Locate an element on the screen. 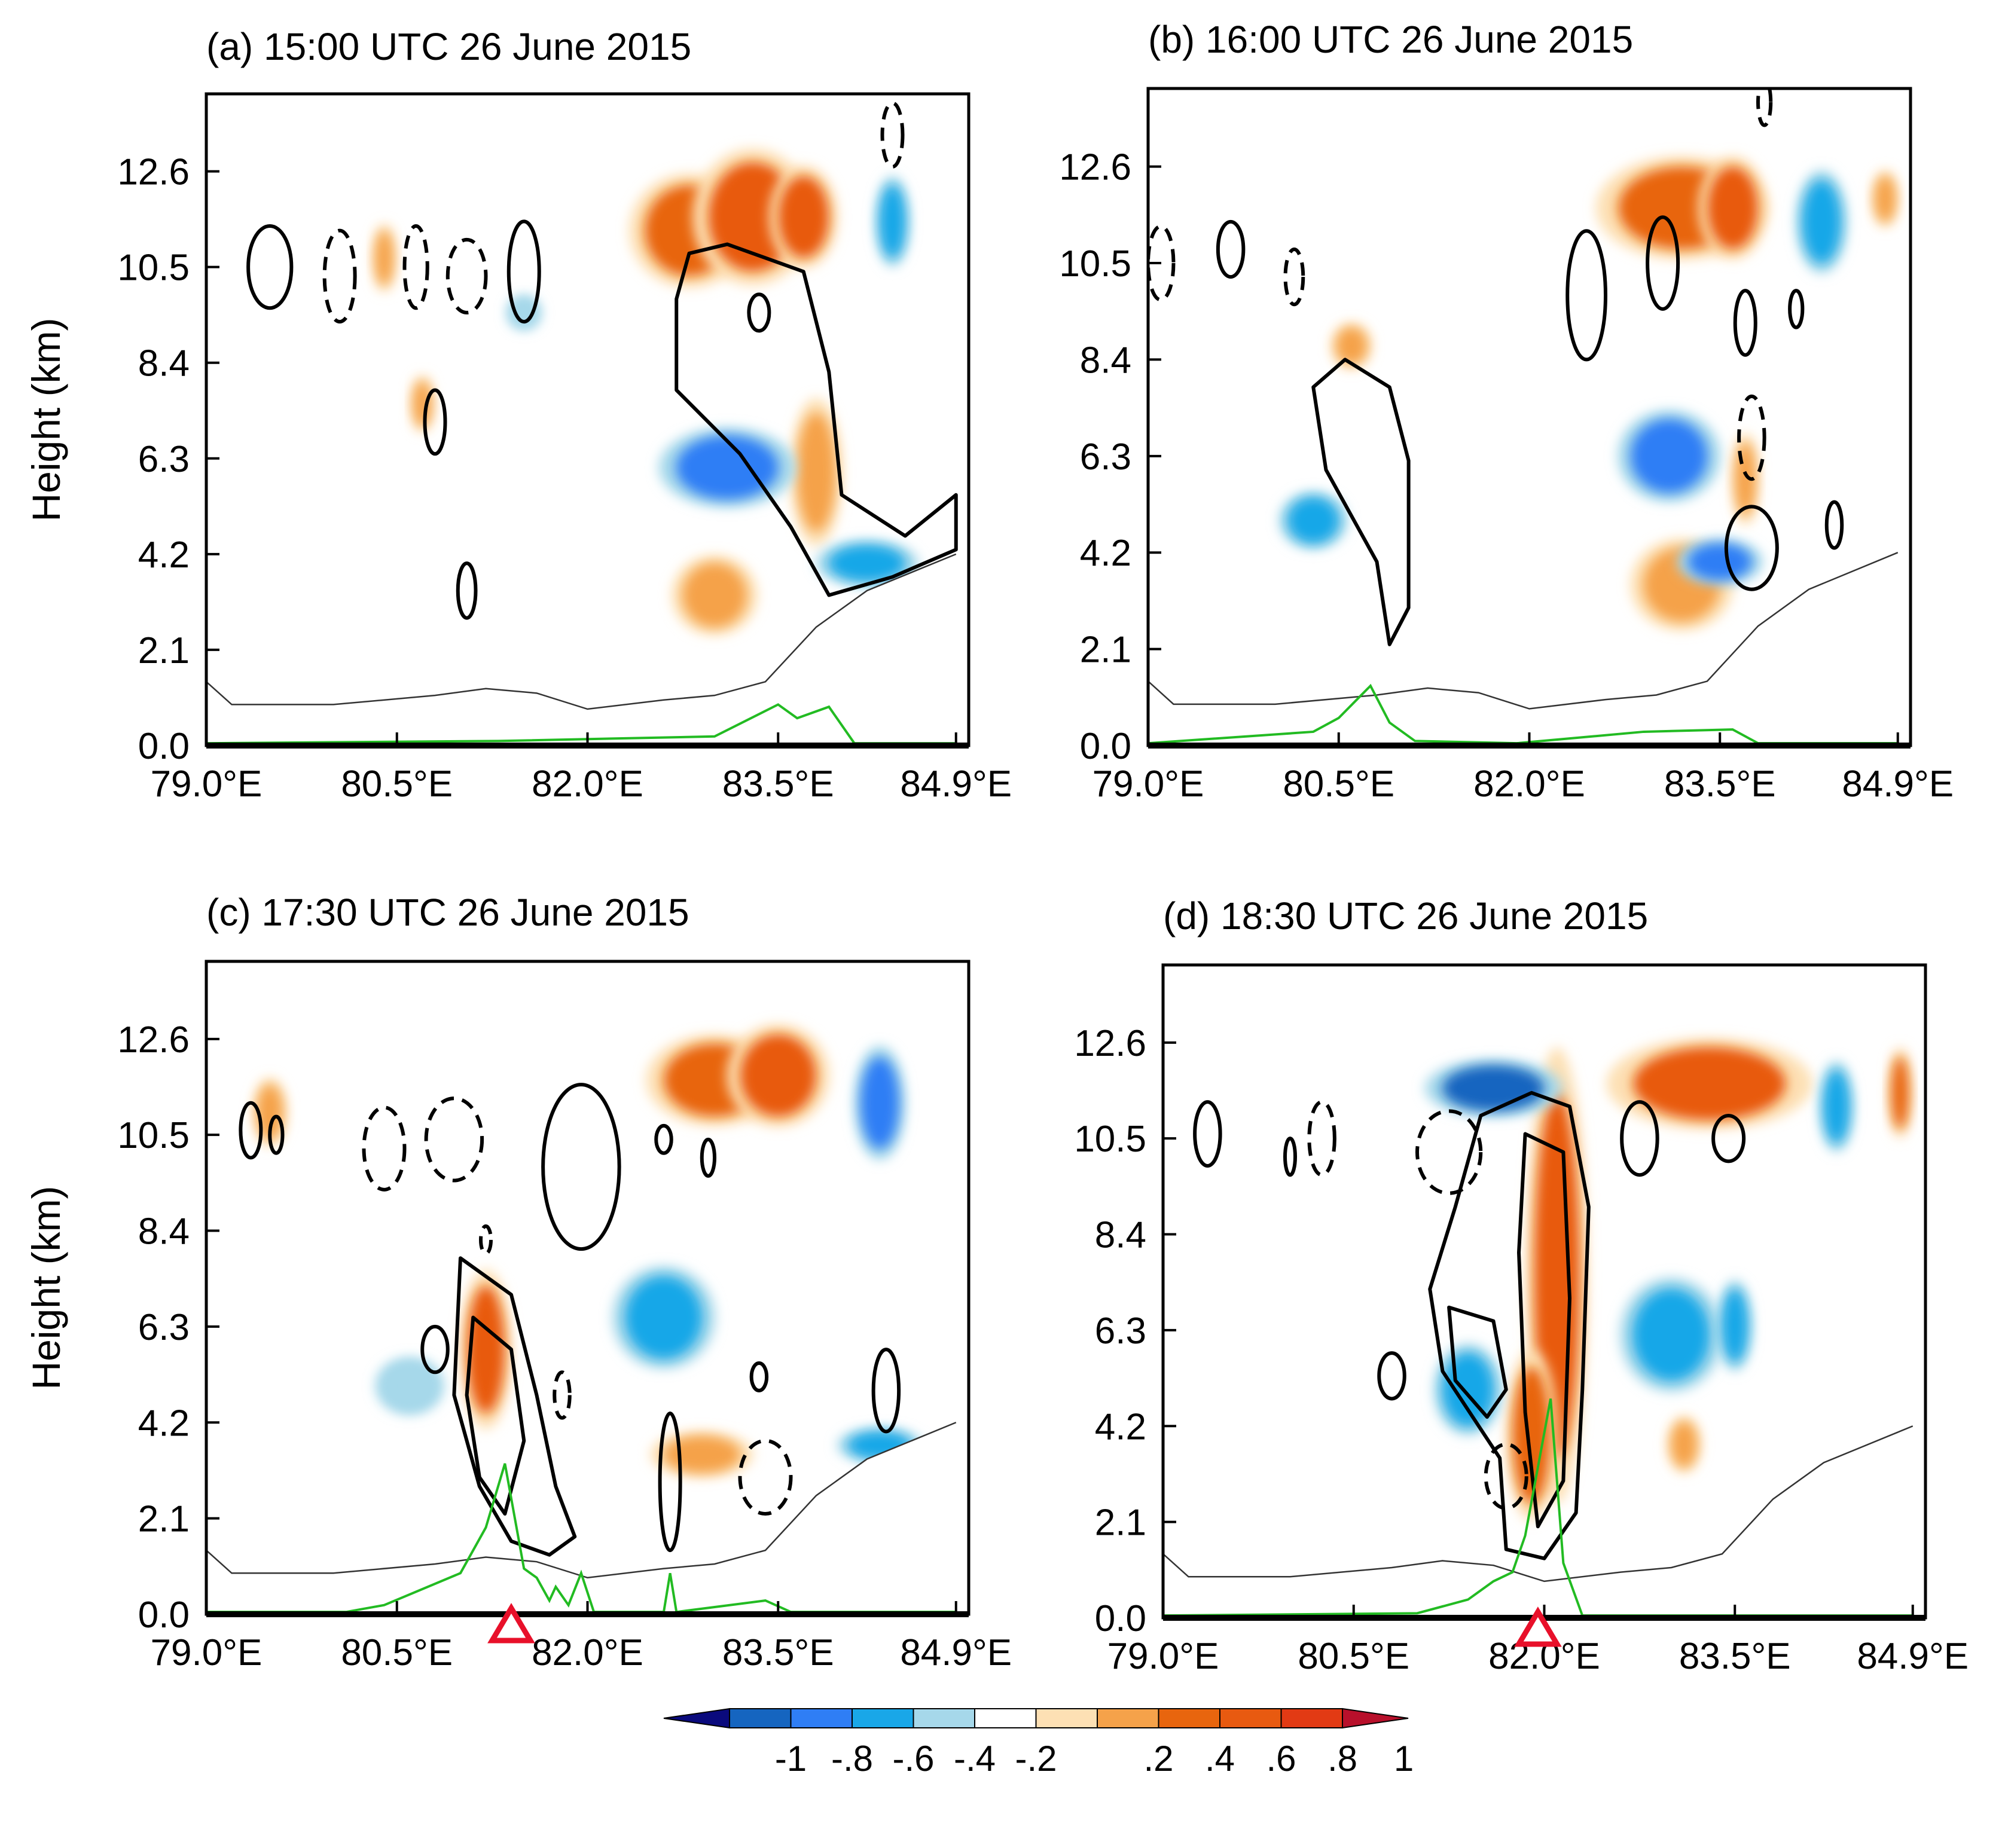 The height and width of the screenshot is (1848, 2005). colorbar: -1 -.8 -.6 -.4 -.2 .2 .4 .6 .8 1 is located at coordinates (1038, 1743).